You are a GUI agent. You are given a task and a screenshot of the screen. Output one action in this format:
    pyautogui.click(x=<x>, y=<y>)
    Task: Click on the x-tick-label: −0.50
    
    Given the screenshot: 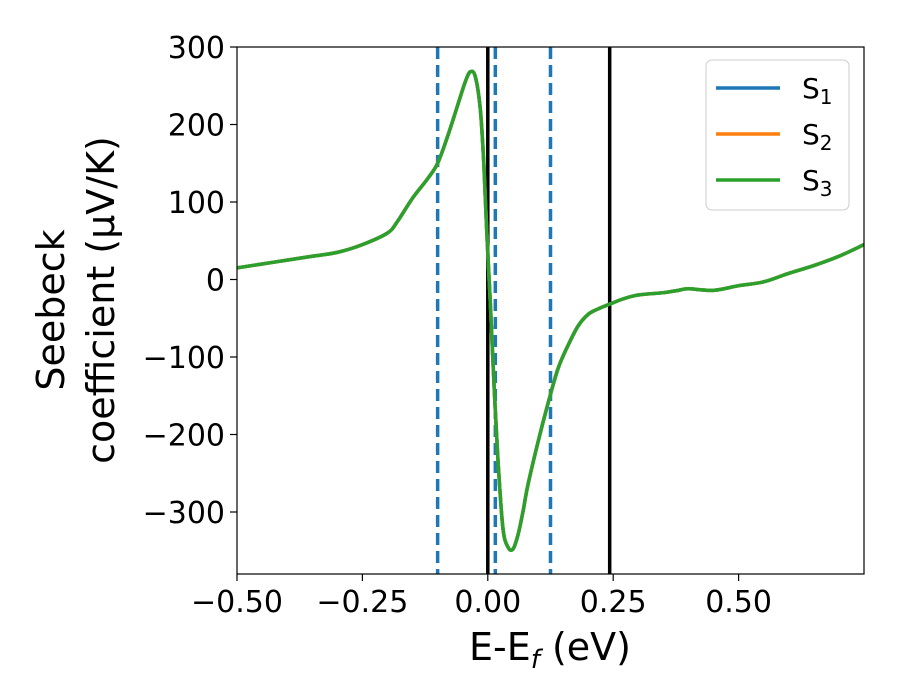 What is the action you would take?
    pyautogui.click(x=237, y=602)
    